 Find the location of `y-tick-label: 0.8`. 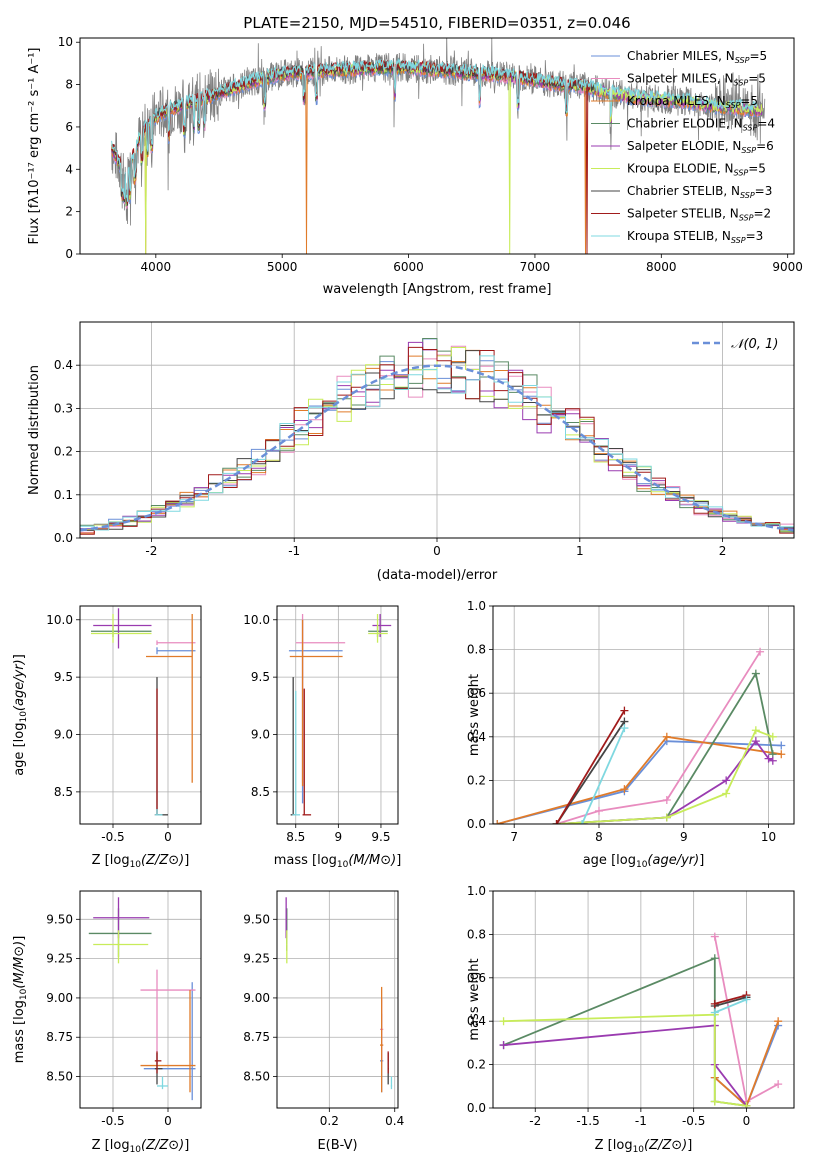

y-tick-label: 0.8 is located at coordinates (476, 934).